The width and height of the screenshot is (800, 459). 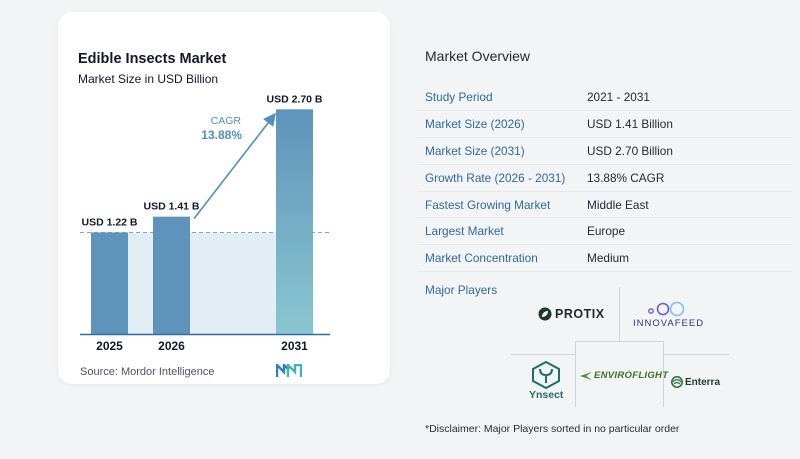 I want to click on protix-logo: PROTIX, so click(x=571, y=314).